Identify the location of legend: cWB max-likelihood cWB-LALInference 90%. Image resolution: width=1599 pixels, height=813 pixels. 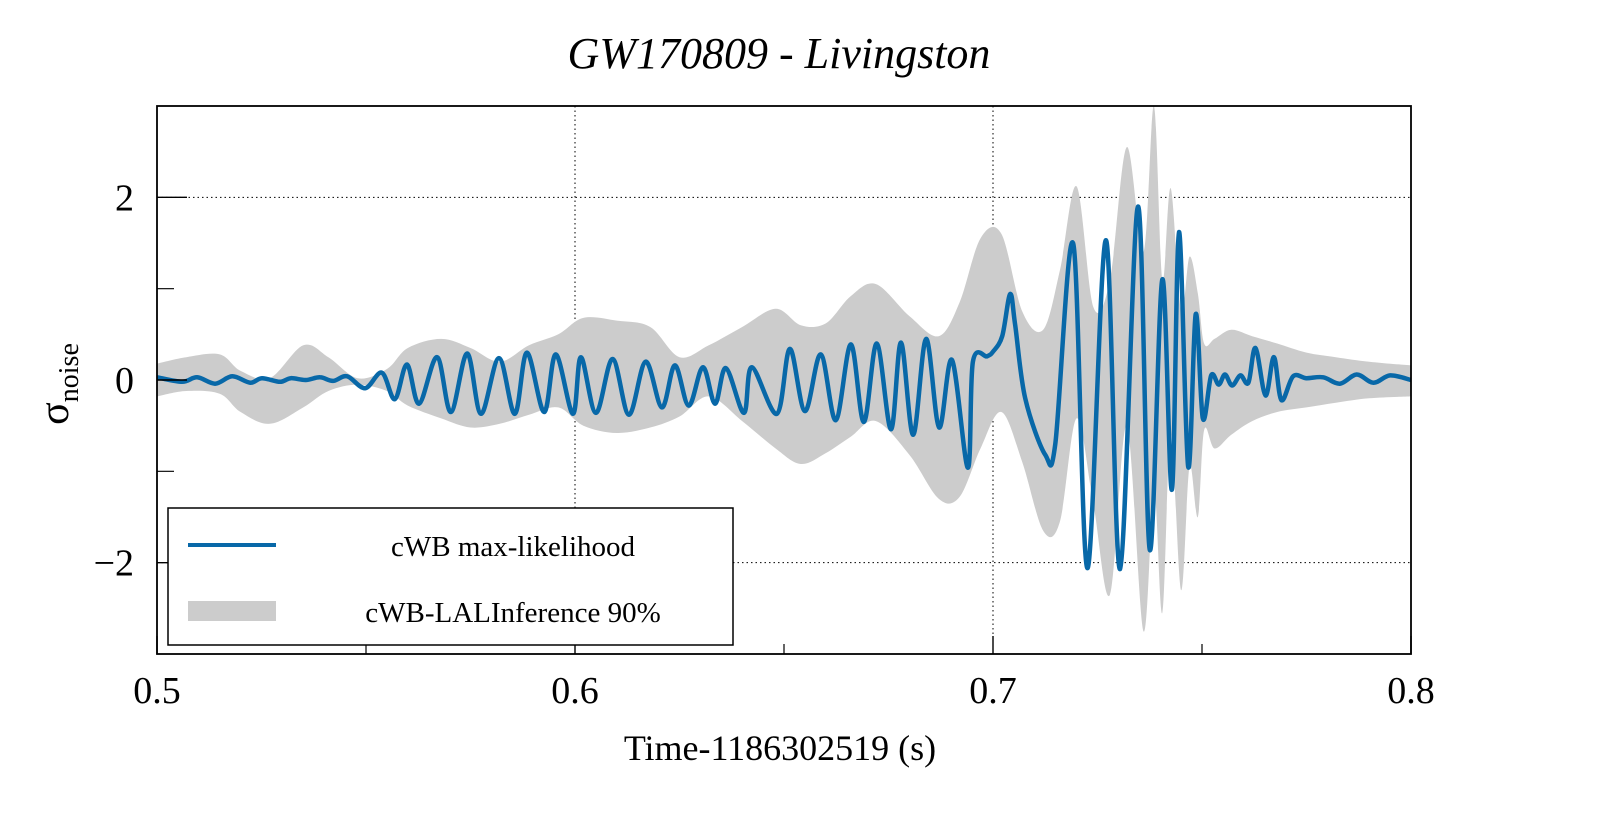
(450, 576).